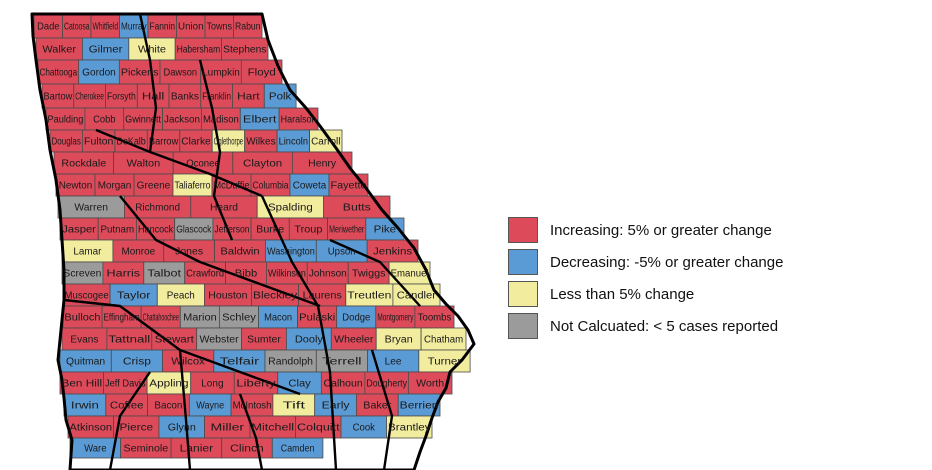 This screenshot has width=932, height=470. What do you see at coordinates (134, 296) in the screenshot?
I see `county-label-taylor: Taylor` at bounding box center [134, 296].